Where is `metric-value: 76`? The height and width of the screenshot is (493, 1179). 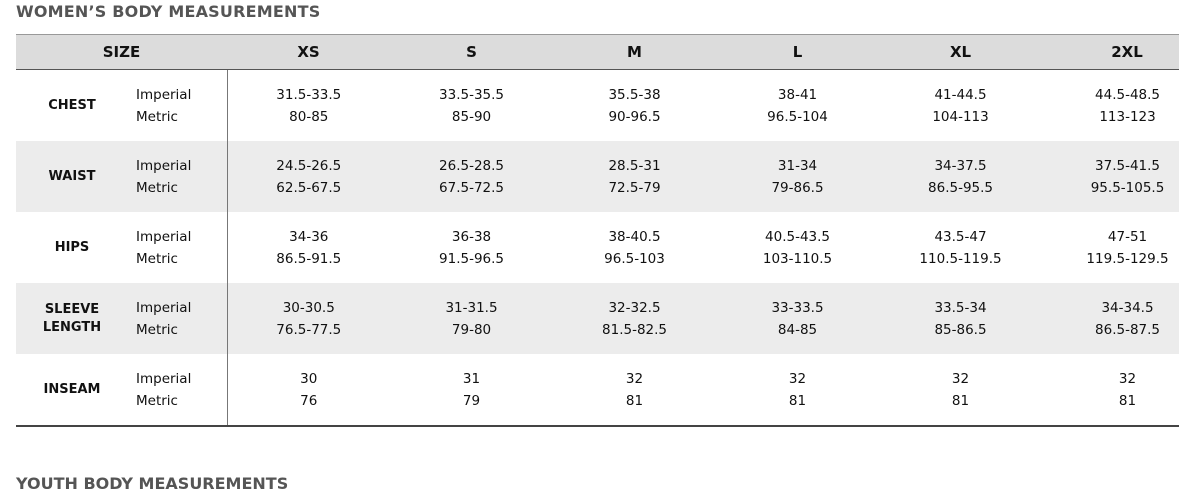
metric-value: 76 is located at coordinates (309, 400).